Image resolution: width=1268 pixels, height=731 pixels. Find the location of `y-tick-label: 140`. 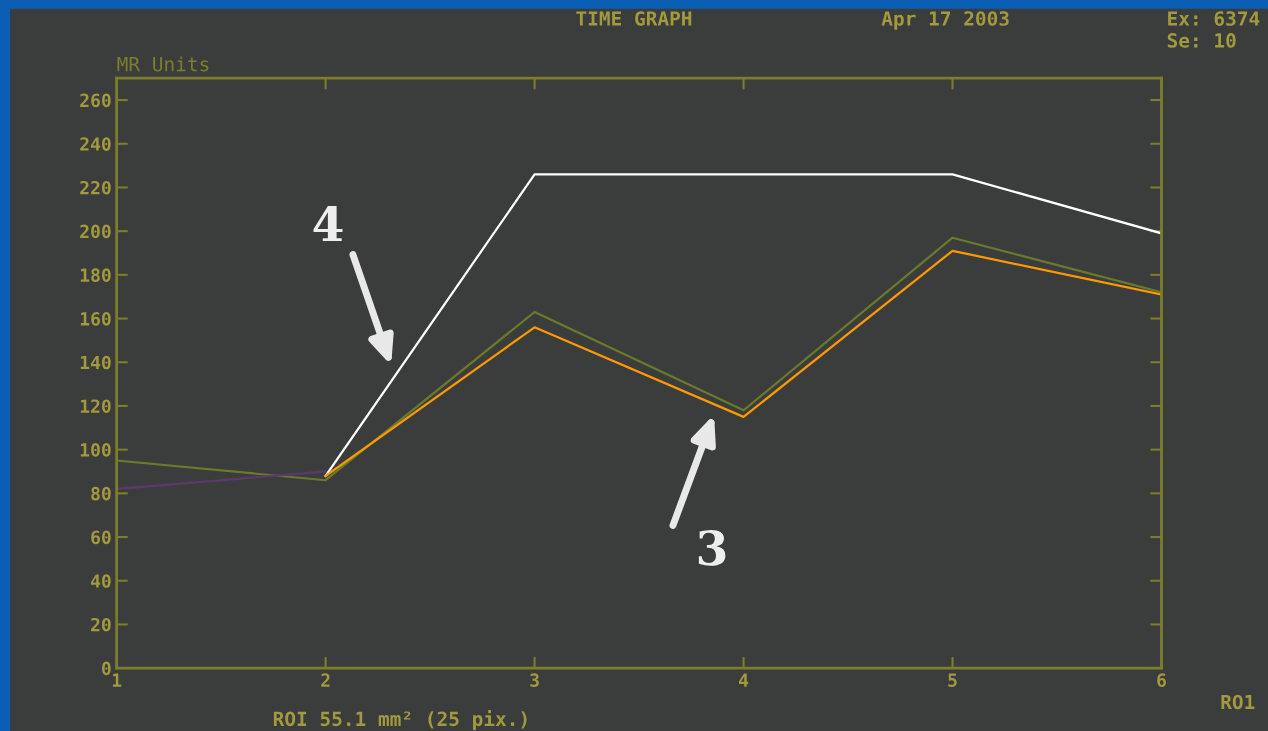

y-tick-label: 140 is located at coordinates (95, 362).